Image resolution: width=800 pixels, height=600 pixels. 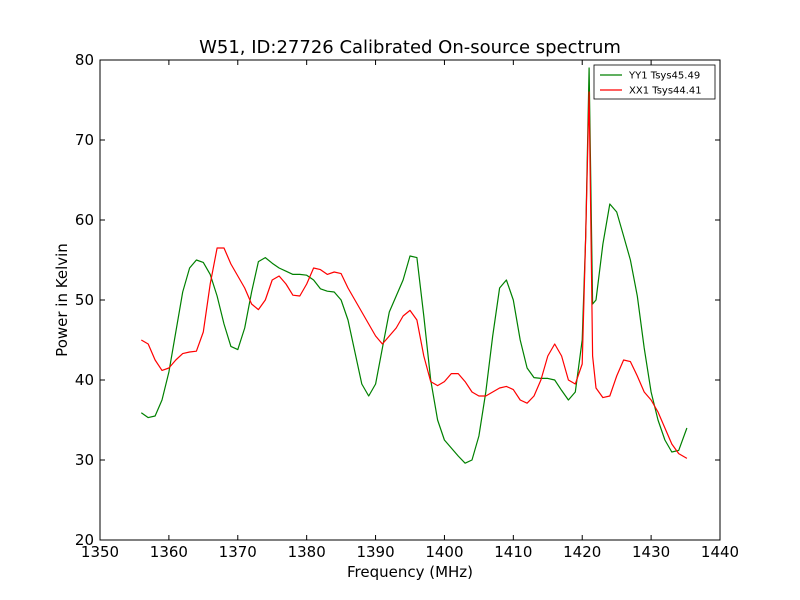 I want to click on y-tick-label: 80, so click(x=84, y=60).